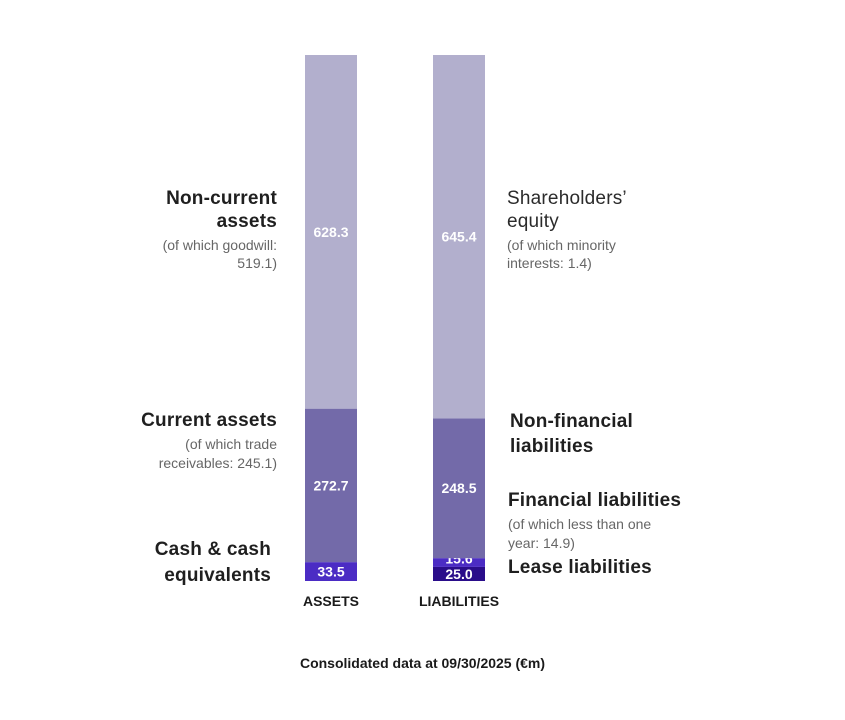 This screenshot has height=720, width=845. I want to click on current-sub-line2: receivables: 245.1), so click(217, 462).